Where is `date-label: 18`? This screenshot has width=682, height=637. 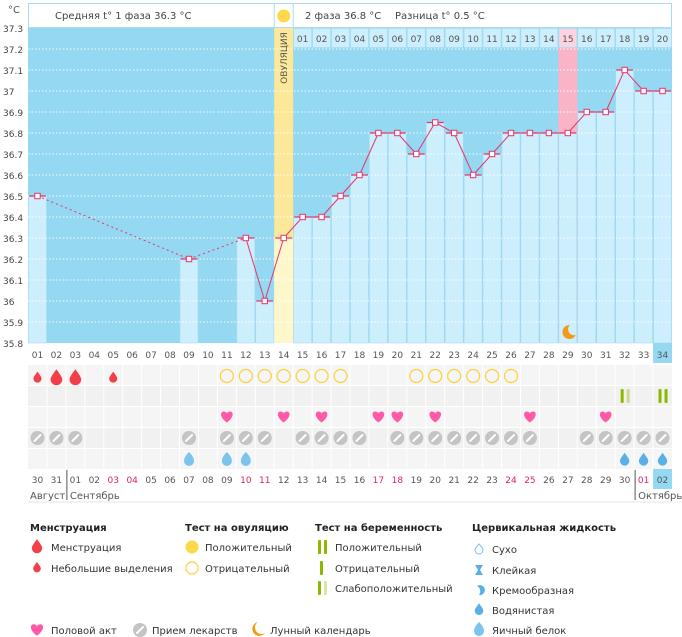 date-label: 18 is located at coordinates (398, 481).